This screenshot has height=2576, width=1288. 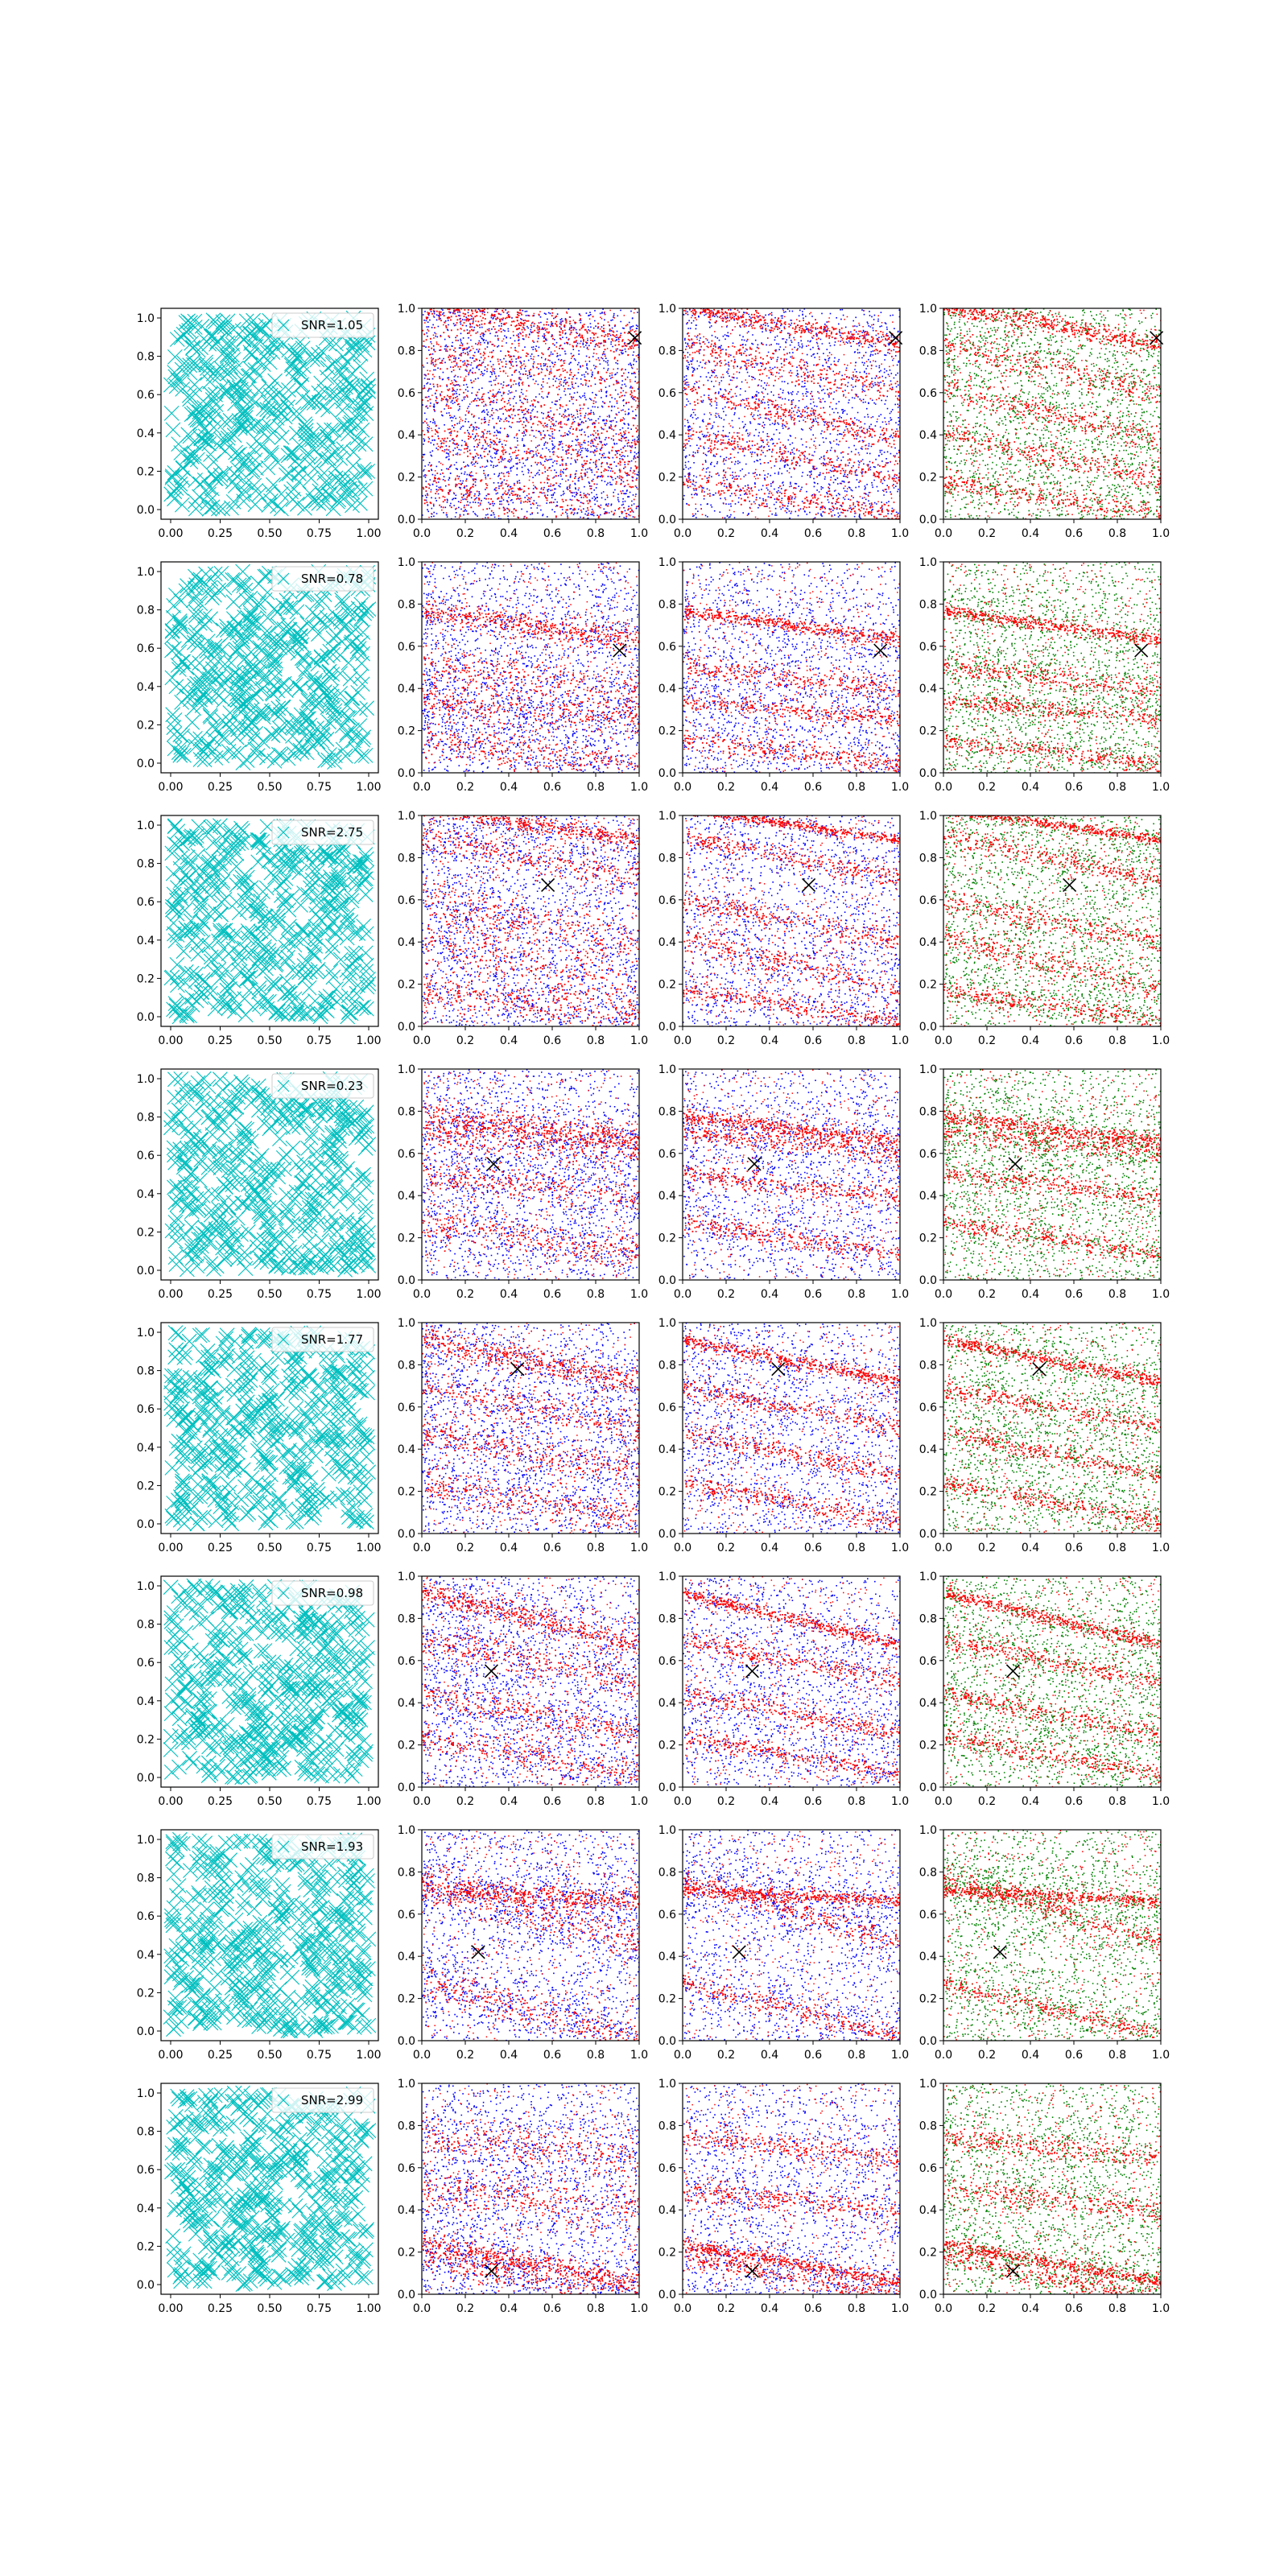 I want to click on legend-label: SNR=1.77, so click(x=332, y=1339).